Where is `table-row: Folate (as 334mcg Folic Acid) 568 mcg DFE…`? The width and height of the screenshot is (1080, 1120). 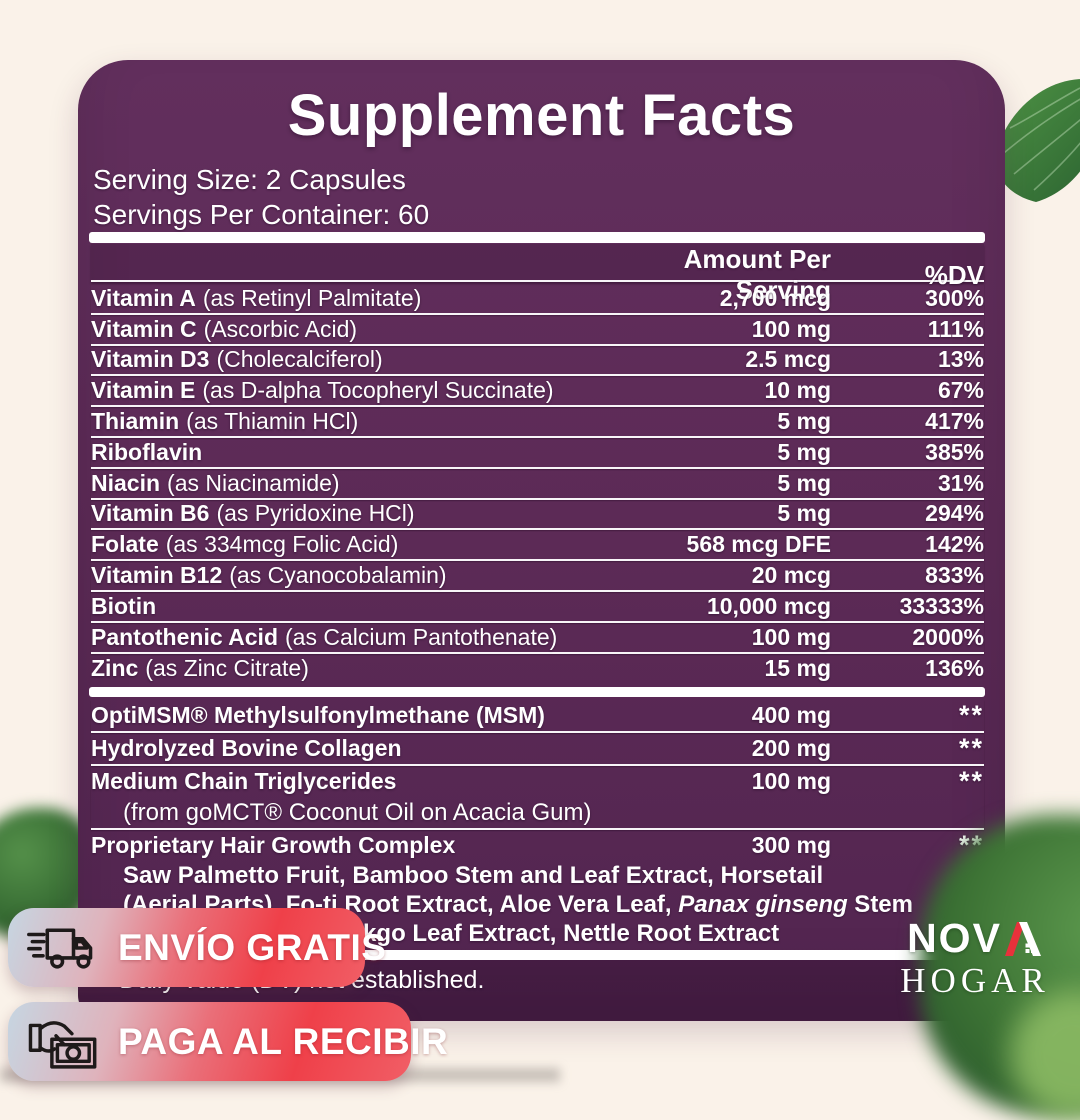 table-row: Folate (as 334mcg Folic Acid) 568 mcg DFE… is located at coordinates (537, 546).